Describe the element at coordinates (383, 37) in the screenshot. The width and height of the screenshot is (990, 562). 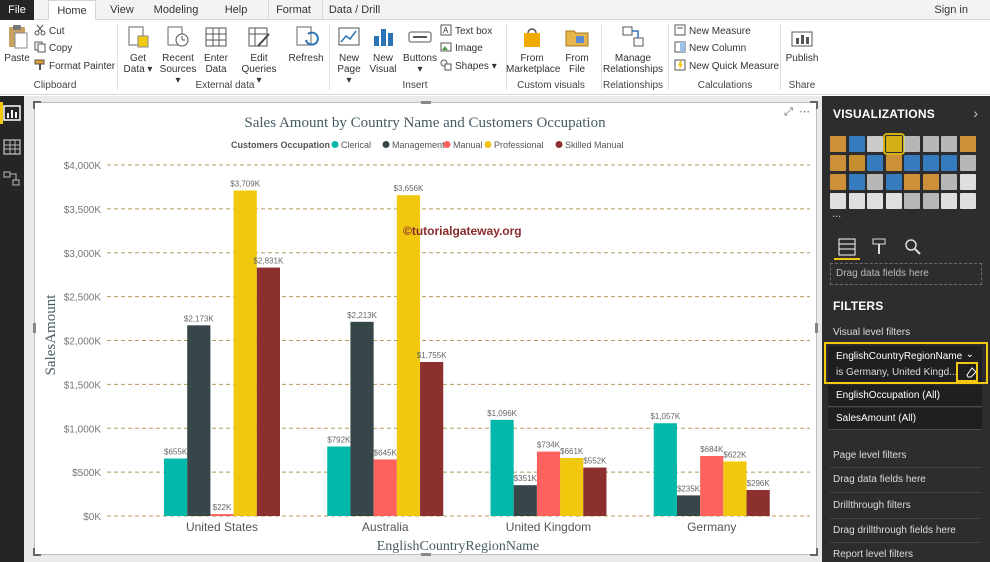
I see `new-visual-icon` at that location.